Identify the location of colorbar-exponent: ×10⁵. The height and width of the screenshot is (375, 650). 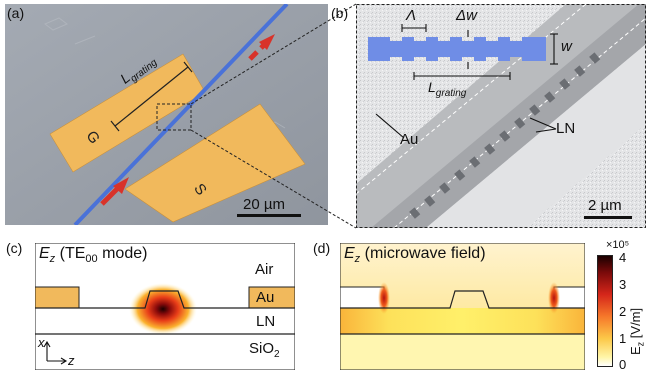
(618, 245).